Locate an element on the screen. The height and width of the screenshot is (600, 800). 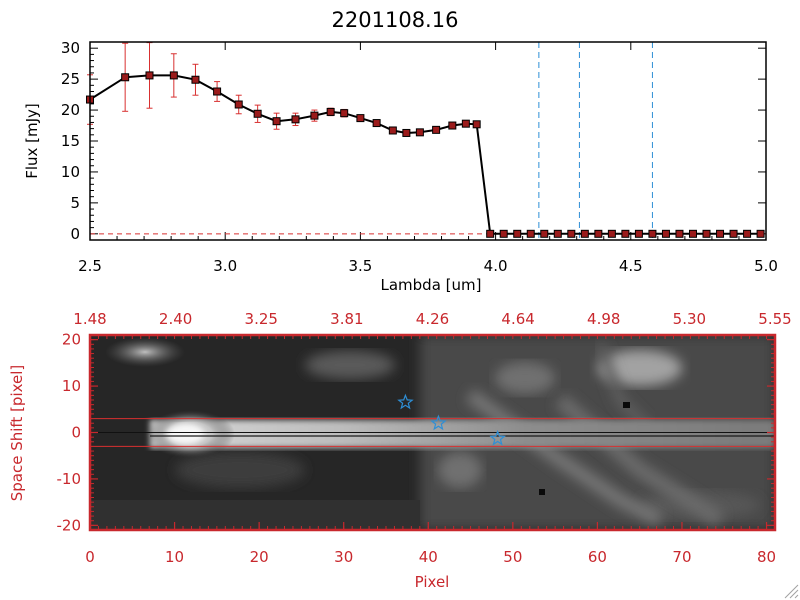
top-x-tick-label: 4.0 is located at coordinates (496, 266).